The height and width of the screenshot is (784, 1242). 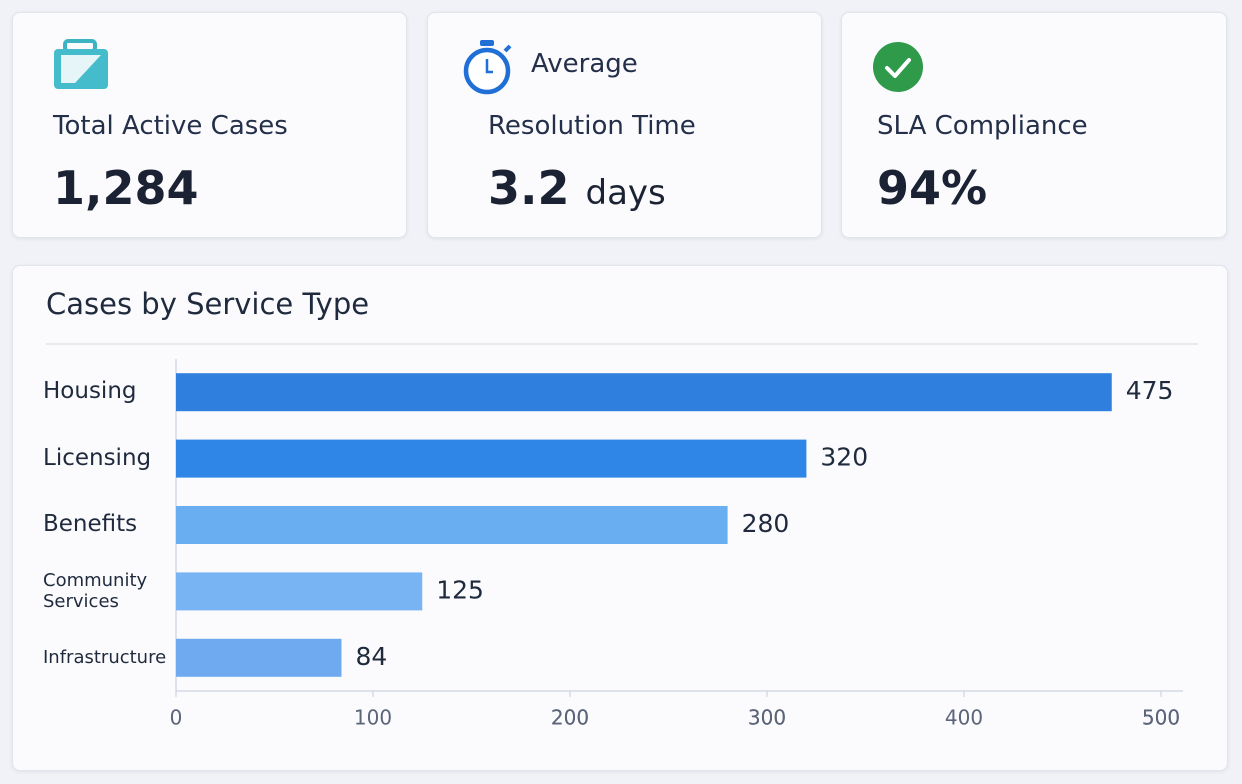 I want to click on x-tick-label: 100, so click(x=373, y=718).